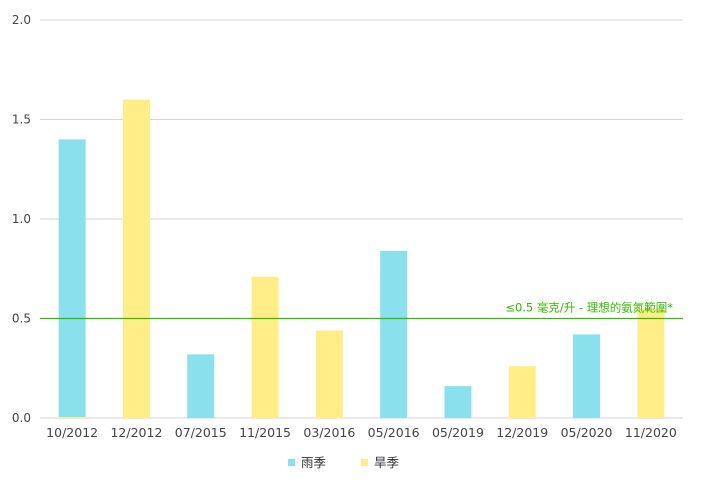 The width and height of the screenshot is (702, 502). Describe the element at coordinates (329, 432) in the screenshot. I see `x-tick-label: 03/2016` at that location.